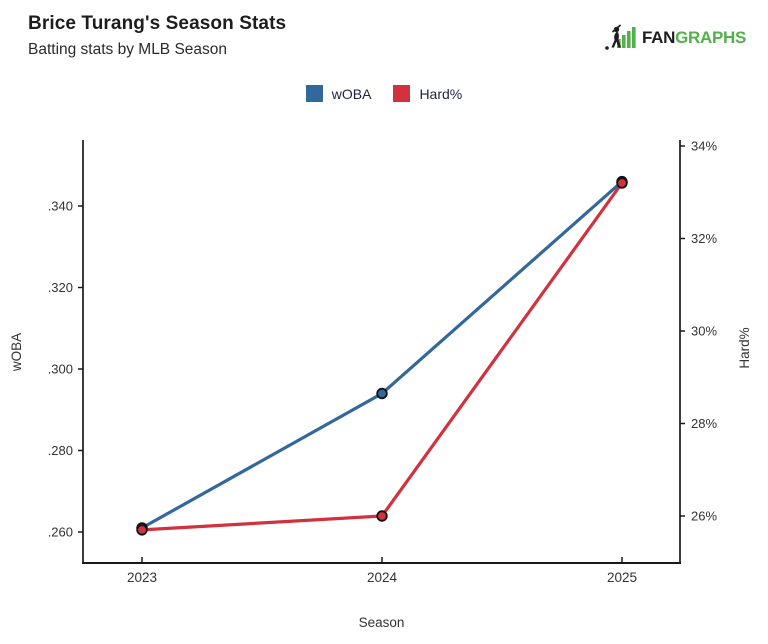 The width and height of the screenshot is (768, 644). What do you see at coordinates (622, 183) in the screenshot?
I see `data-point-hardpct-2025` at bounding box center [622, 183].